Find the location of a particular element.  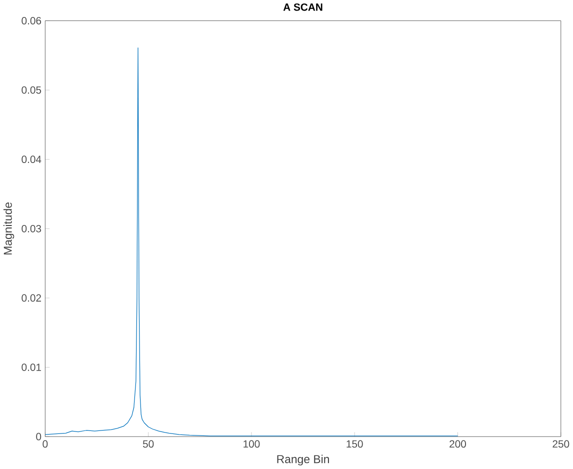

y-tick-label: 0.02 is located at coordinates (31, 298).